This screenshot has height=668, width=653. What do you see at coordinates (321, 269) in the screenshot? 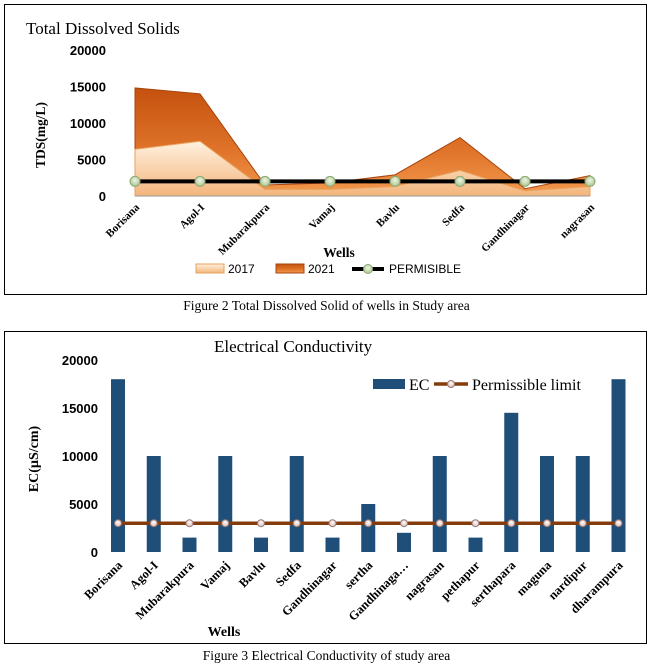
I see `legend-2021-label: 2021` at bounding box center [321, 269].